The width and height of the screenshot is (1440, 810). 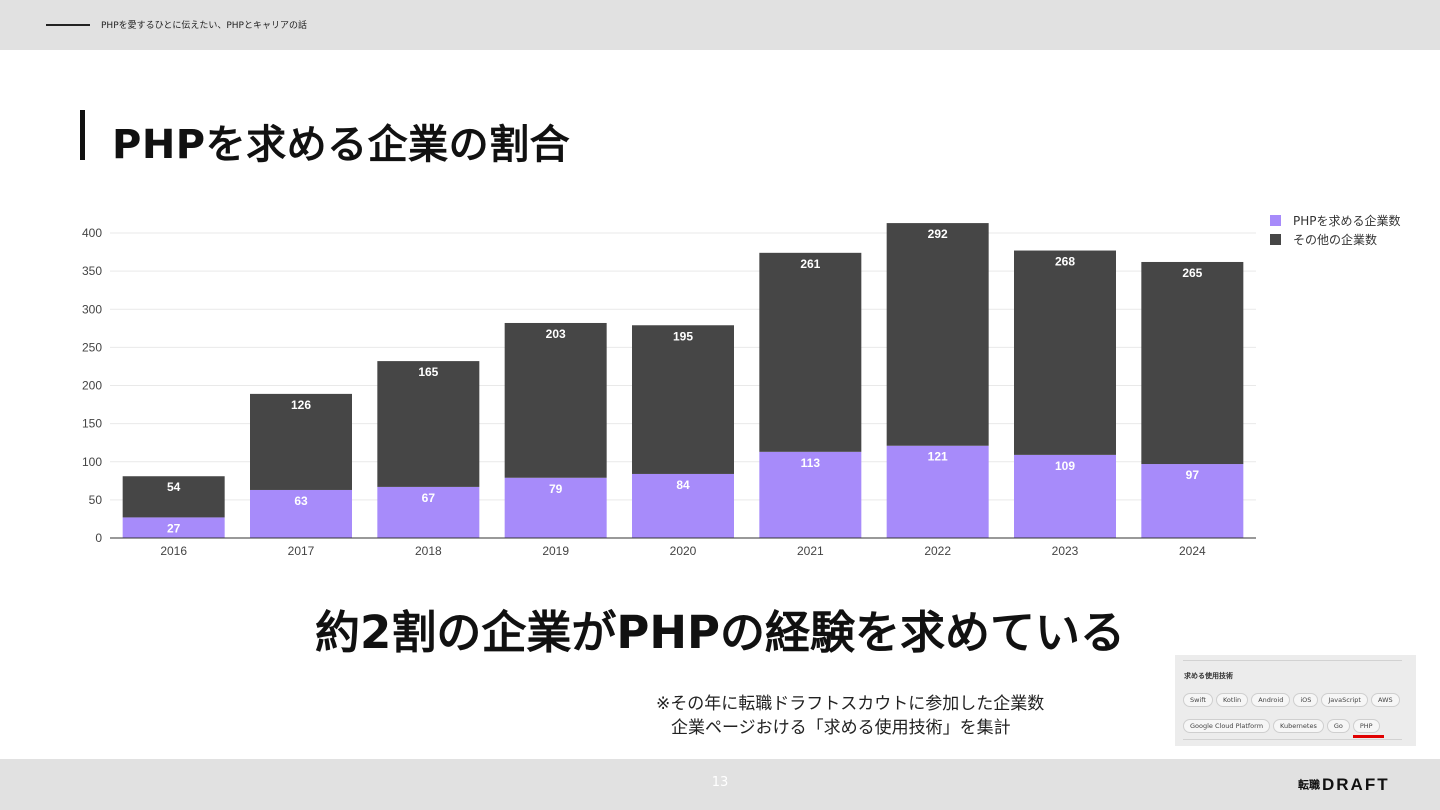 What do you see at coordinates (429, 498) in the screenshot?
I see `data-label: 67` at bounding box center [429, 498].